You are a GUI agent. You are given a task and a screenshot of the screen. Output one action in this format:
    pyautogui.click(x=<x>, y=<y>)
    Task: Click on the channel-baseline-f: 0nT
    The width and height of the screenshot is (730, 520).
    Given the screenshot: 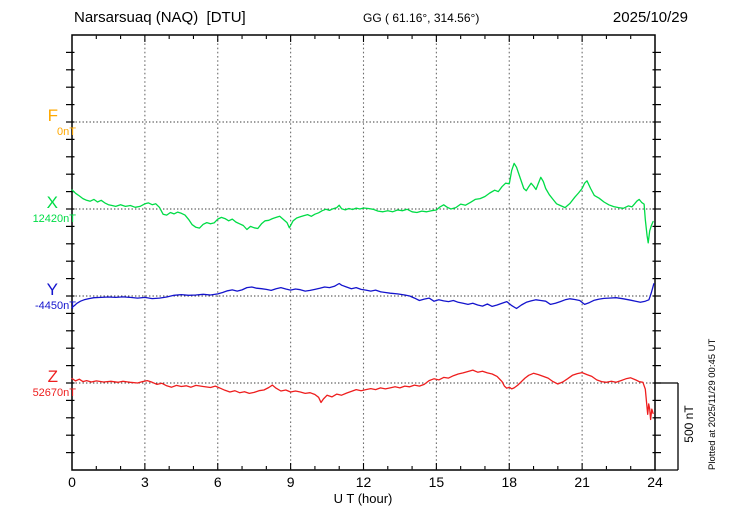 What is the action you would take?
    pyautogui.click(x=66, y=132)
    